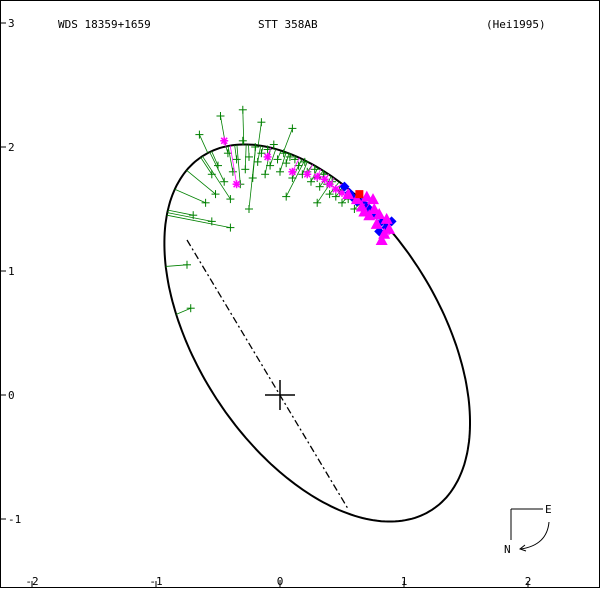  Describe the element at coordinates (528, 581) in the screenshot. I see `x-tick-label: 2` at that location.